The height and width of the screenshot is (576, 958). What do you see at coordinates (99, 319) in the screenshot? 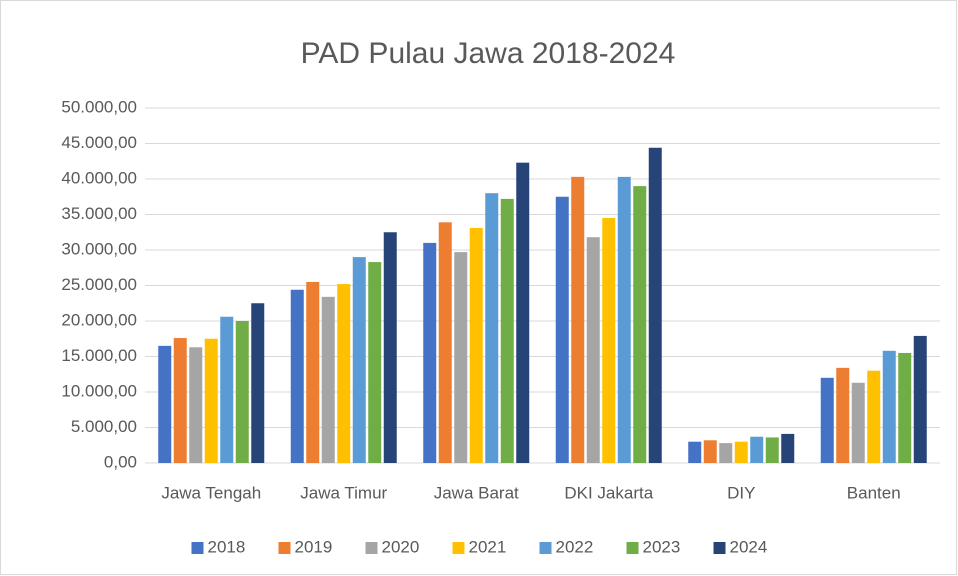
I see `y-tick-label: 20.000,00` at bounding box center [99, 319].